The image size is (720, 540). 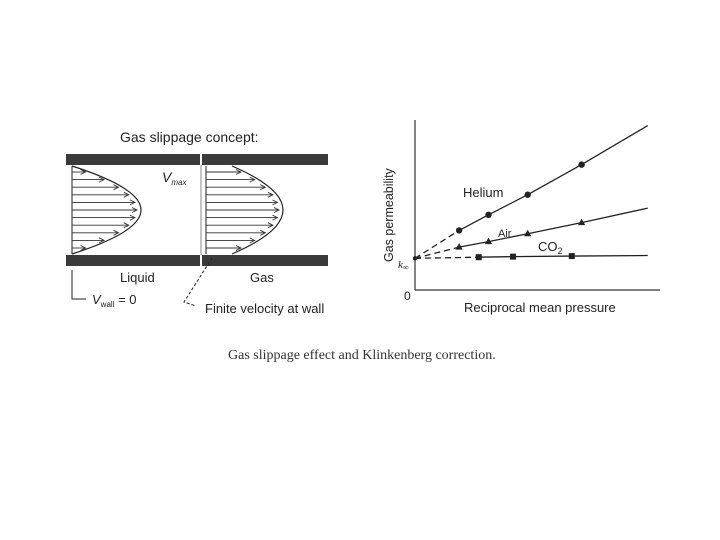 I want to click on gas-top-wall, so click(x=265, y=159).